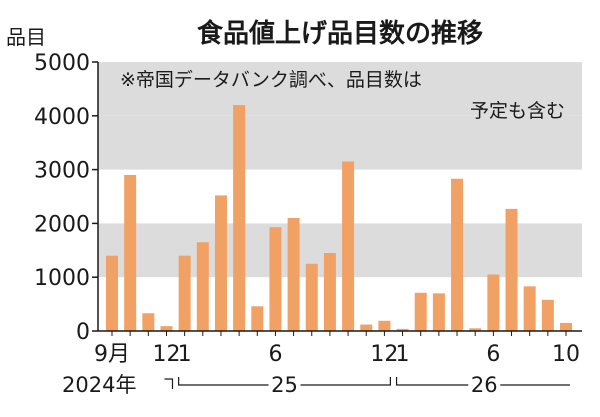  What do you see at coordinates (284, 385) in the screenshot?
I see `year-label: 25` at bounding box center [284, 385].